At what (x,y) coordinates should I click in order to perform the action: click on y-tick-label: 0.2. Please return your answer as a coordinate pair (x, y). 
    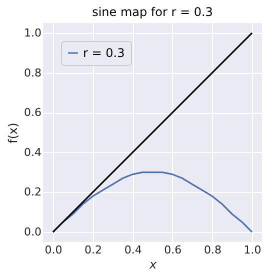
    Looking at the image, I should click on (33, 192).